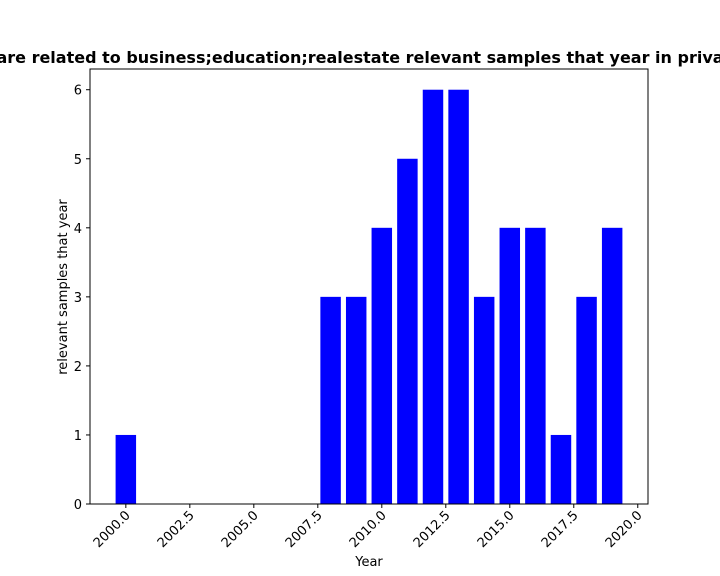 This screenshot has height=576, width=720. I want to click on bar-2012, so click(433, 296).